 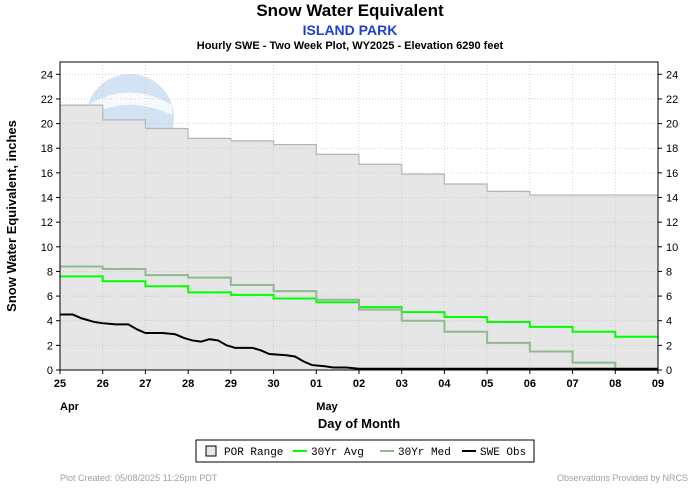 What do you see at coordinates (50, 371) in the screenshot?
I see `y-tick-label-left: 0` at bounding box center [50, 371].